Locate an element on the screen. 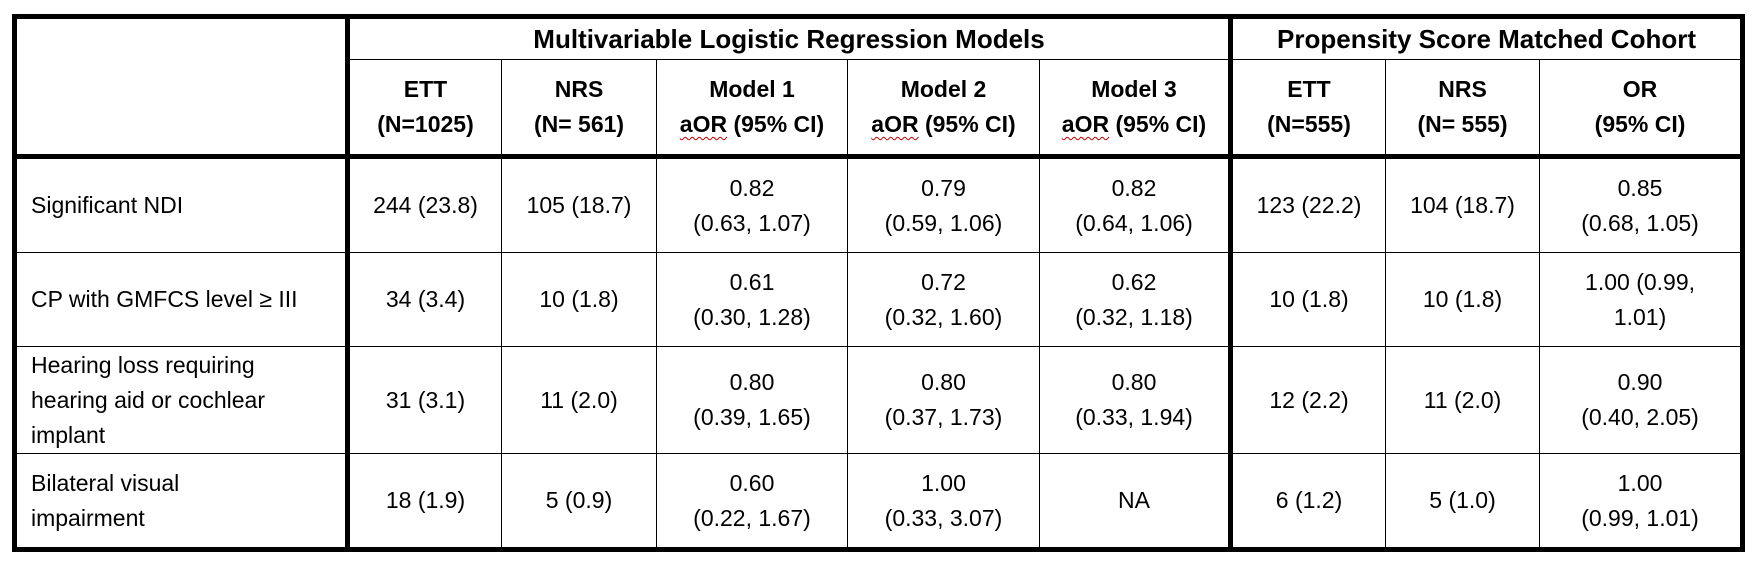 The height and width of the screenshot is (581, 1755). table-cell: 0.90 (0.40, 2.05) is located at coordinates (1642, 400).